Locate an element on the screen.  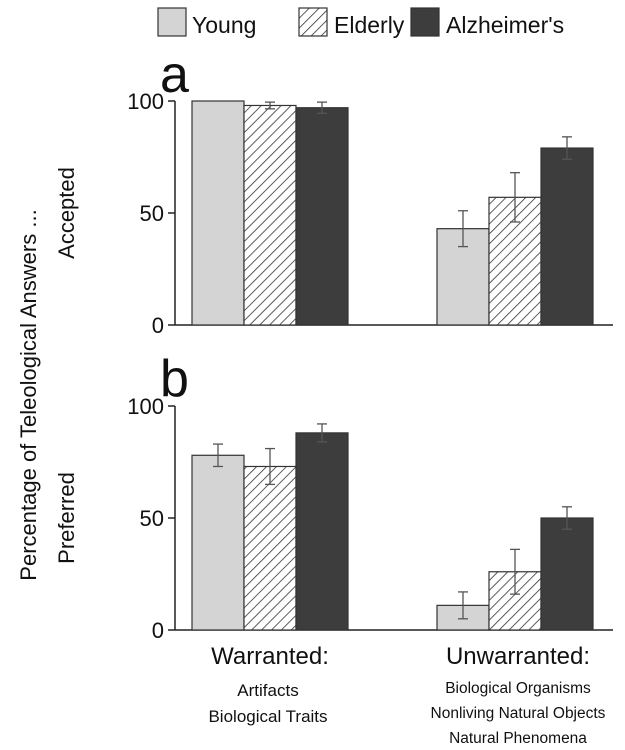
panel-a-bar-young-warranted is located at coordinates (218, 213).